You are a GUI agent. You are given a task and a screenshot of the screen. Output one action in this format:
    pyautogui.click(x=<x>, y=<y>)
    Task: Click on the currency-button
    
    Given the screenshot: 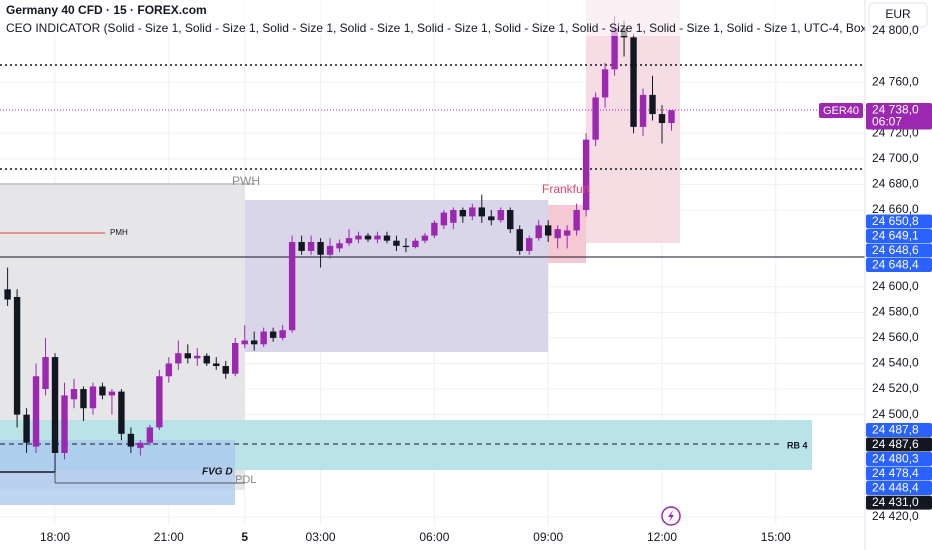 What is the action you would take?
    pyautogui.click(x=898, y=15)
    